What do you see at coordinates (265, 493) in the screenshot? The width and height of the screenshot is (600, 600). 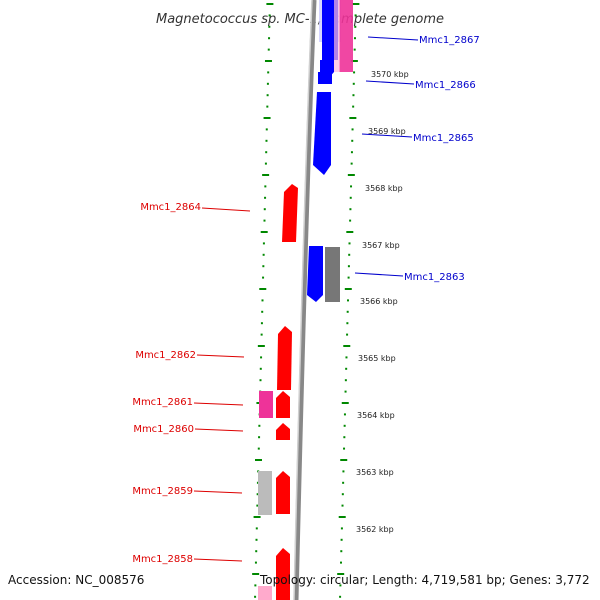 I see `gene-mmc1-2859-gray` at bounding box center [265, 493].